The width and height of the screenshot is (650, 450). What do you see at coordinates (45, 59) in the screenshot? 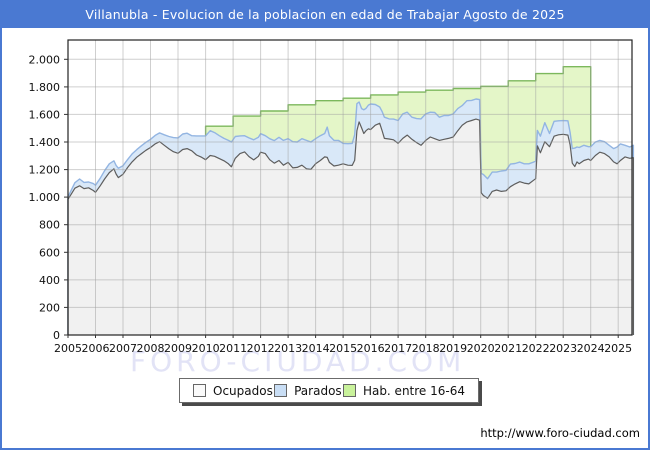
I see `svg-text: 2.000` at bounding box center [45, 59].